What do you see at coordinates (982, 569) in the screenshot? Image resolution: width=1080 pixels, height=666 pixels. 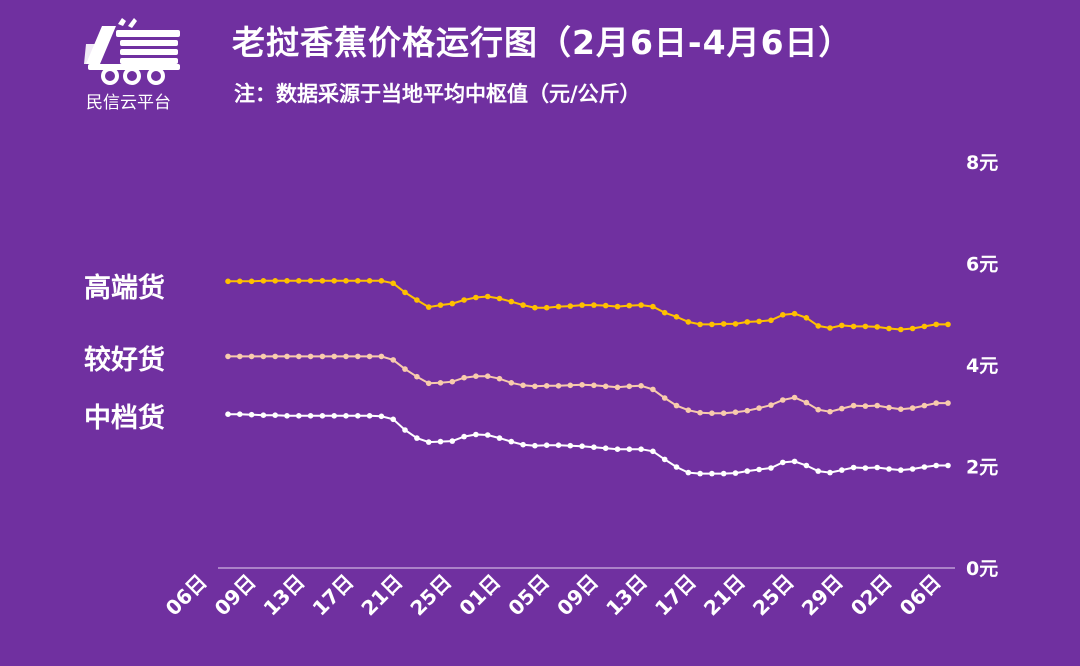 I see `y-tick-label: 0元` at bounding box center [982, 569].